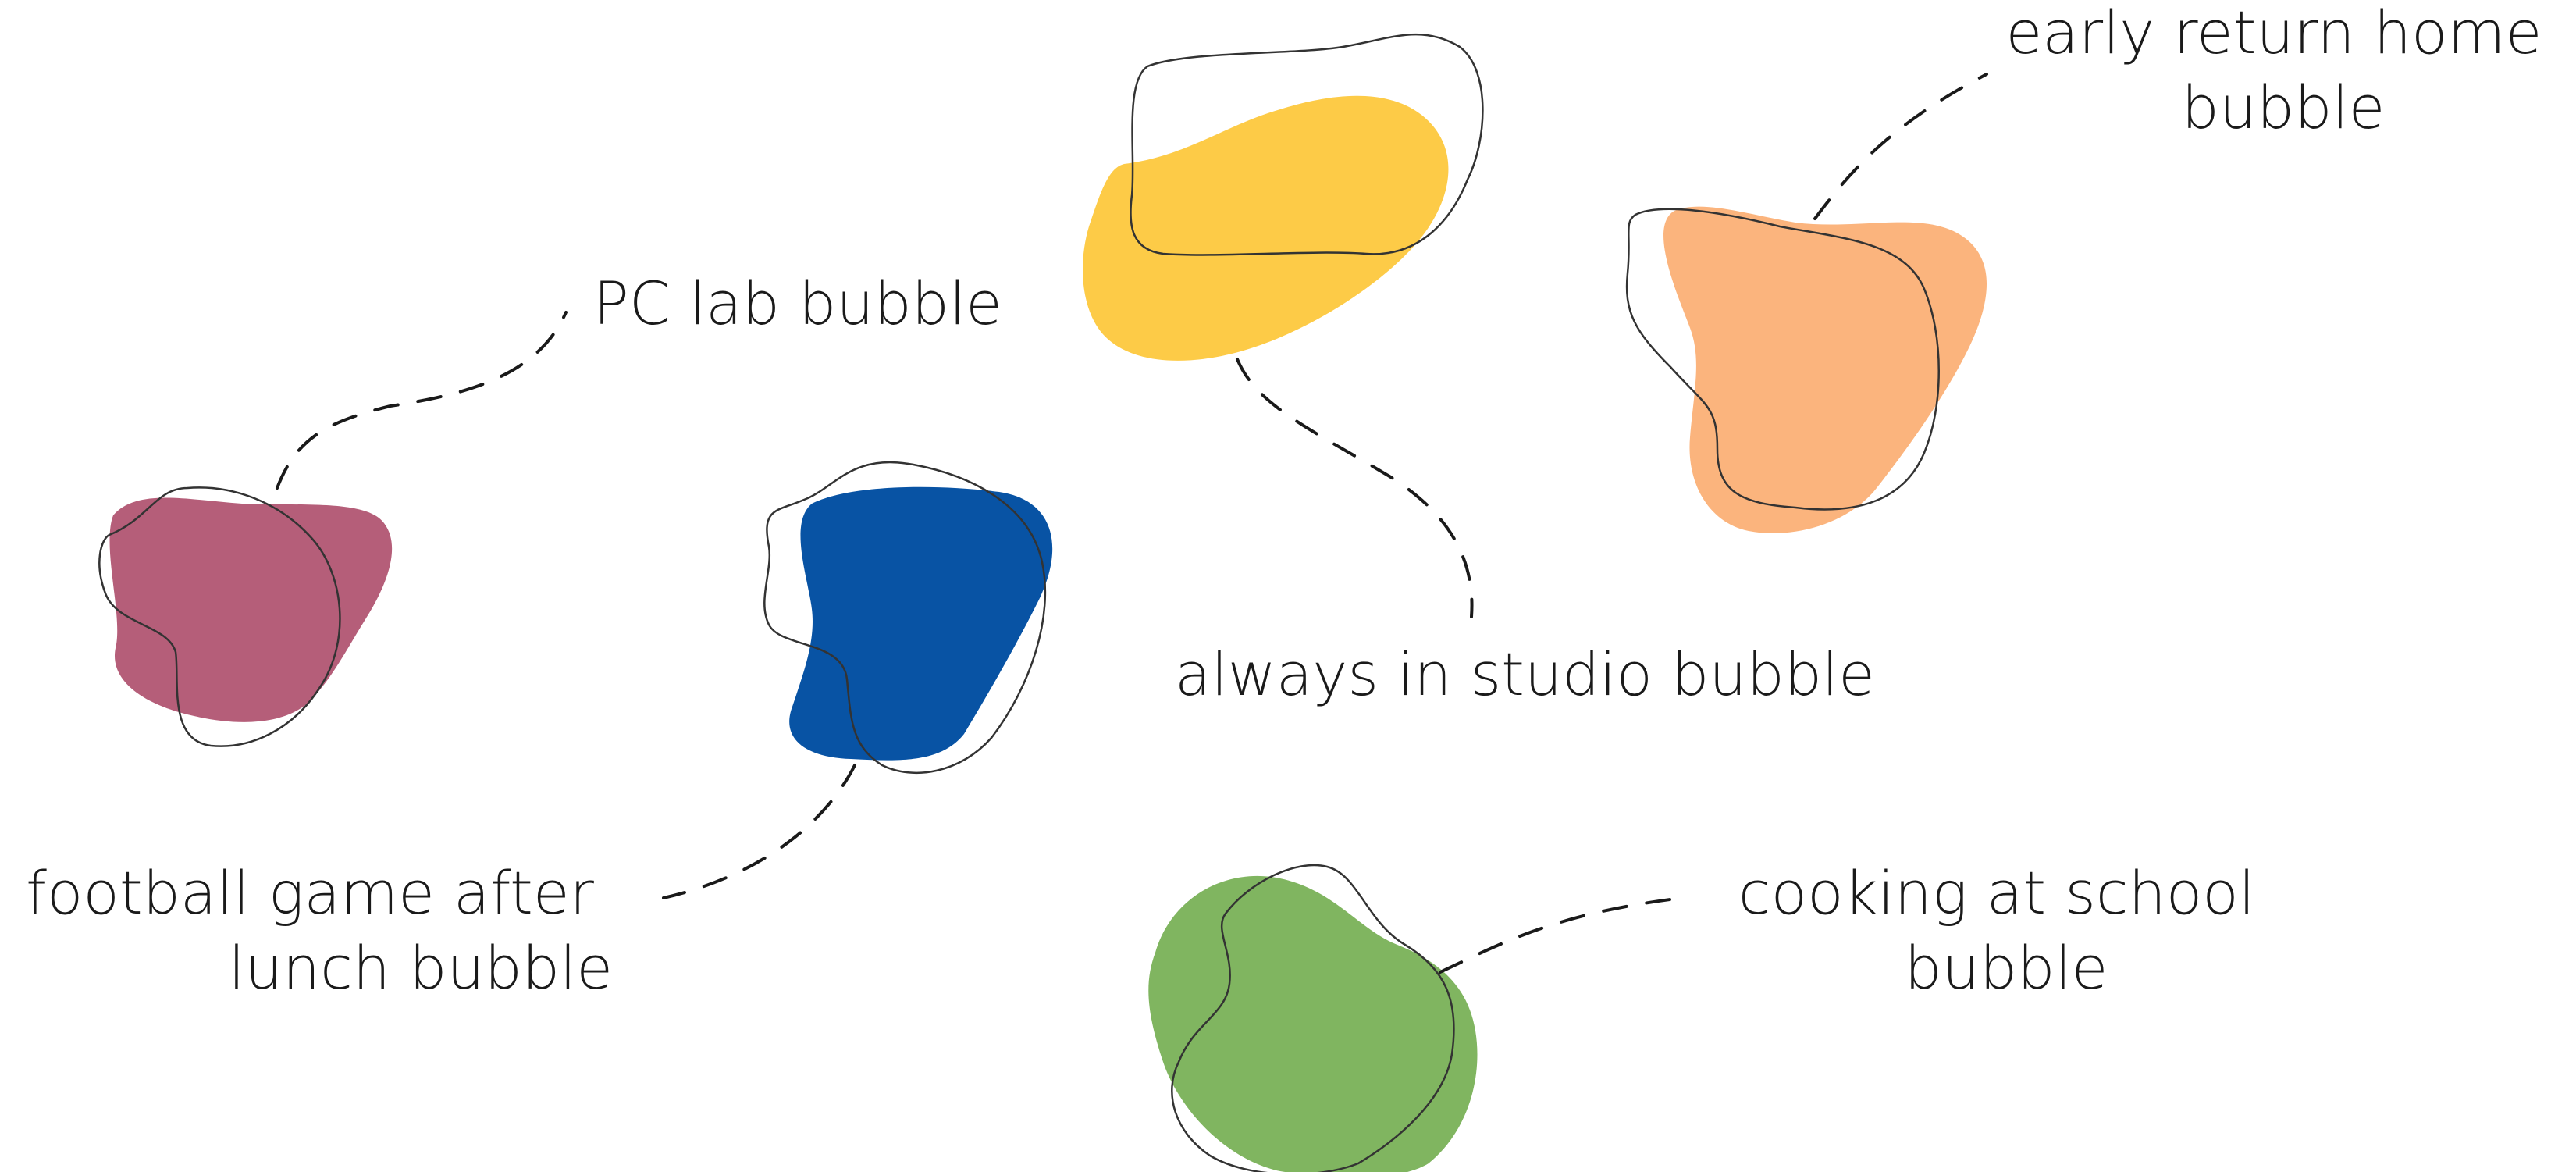 The image size is (2576, 1172). Describe the element at coordinates (2006, 930) in the screenshot. I see `cooking-label: cooking at school bubble` at that location.